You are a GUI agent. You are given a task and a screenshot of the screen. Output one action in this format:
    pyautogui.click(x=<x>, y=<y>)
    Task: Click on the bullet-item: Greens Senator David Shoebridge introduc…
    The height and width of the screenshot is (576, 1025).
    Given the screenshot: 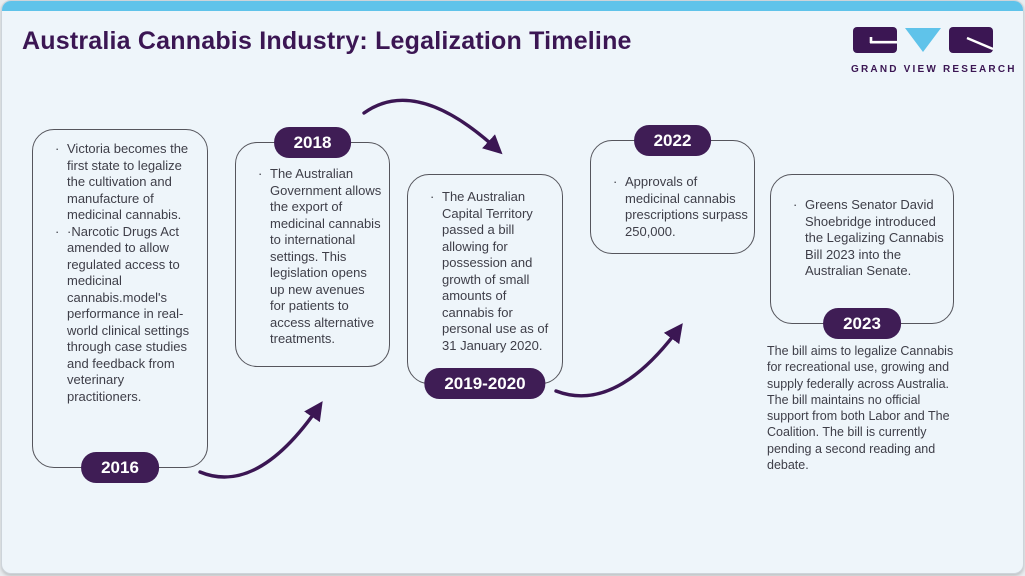 What is the action you would take?
    pyautogui.click(x=866, y=238)
    